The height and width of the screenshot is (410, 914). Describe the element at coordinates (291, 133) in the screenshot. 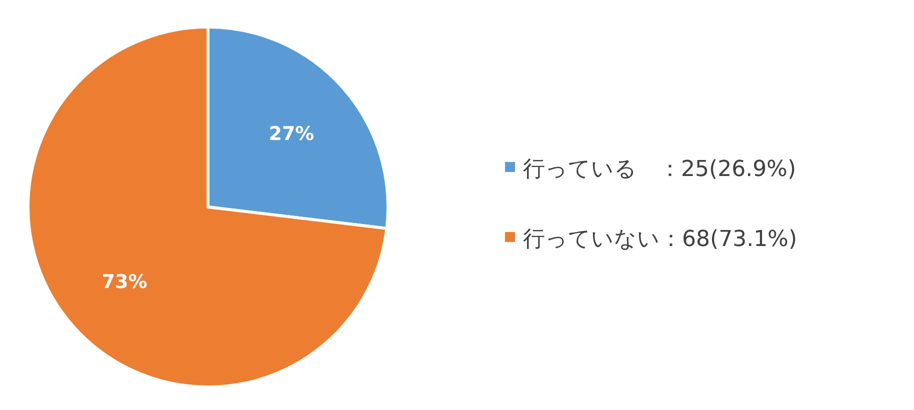

I see `data-label: 27%` at that location.